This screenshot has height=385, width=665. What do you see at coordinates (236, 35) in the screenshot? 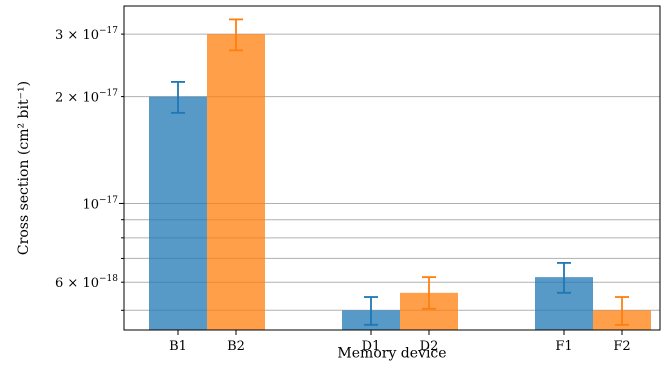
I see `error-bar-b2` at bounding box center [236, 35].